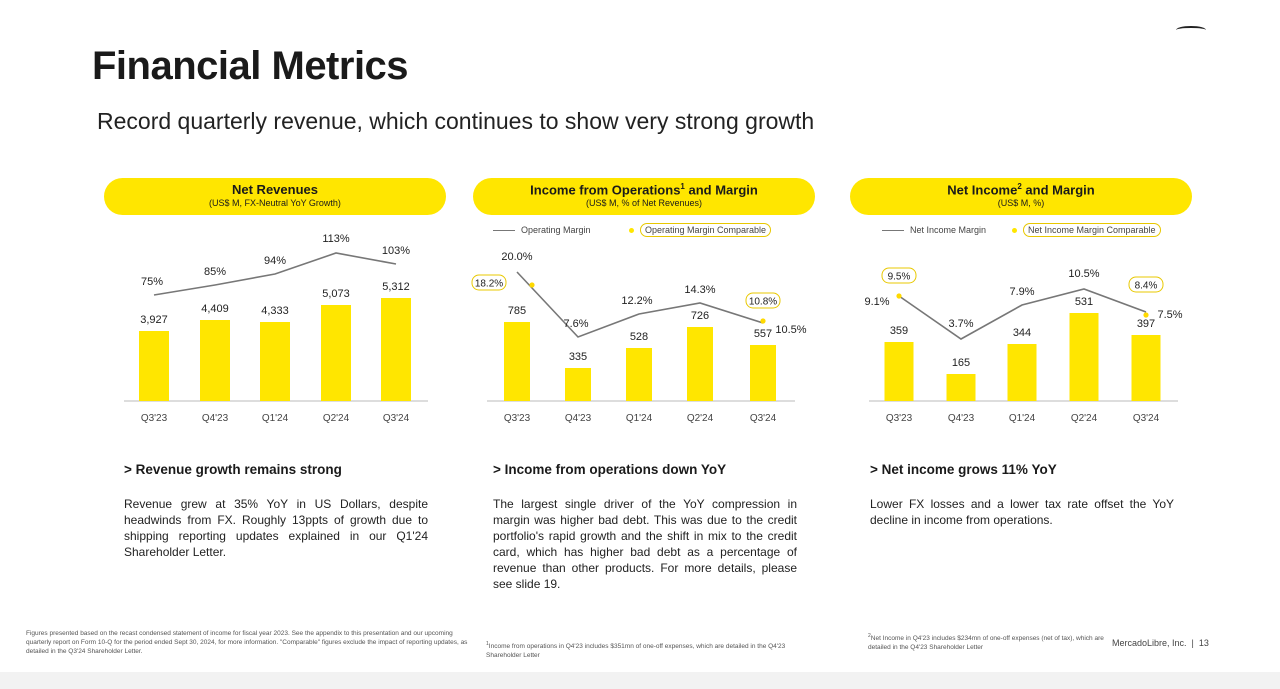  Describe the element at coordinates (542, 230) in the screenshot. I see `legend-operating-margin: Operating Margin` at that location.